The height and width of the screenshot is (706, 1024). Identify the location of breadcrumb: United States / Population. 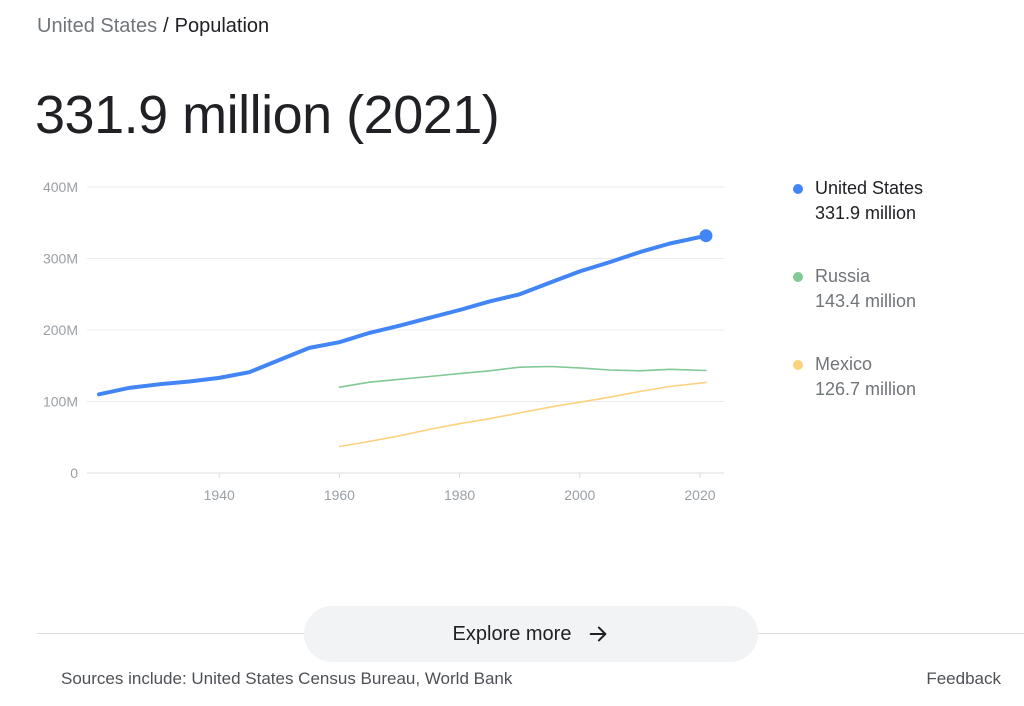
(153, 26).